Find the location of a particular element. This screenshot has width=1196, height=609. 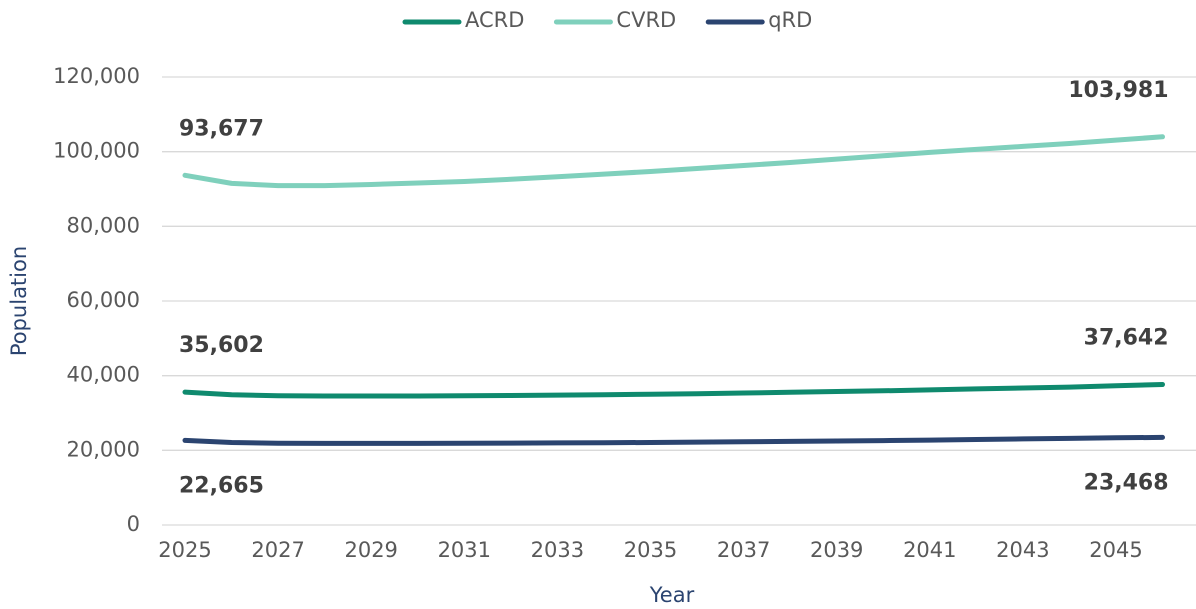

y-axis-title: Population is located at coordinates (19, 301).